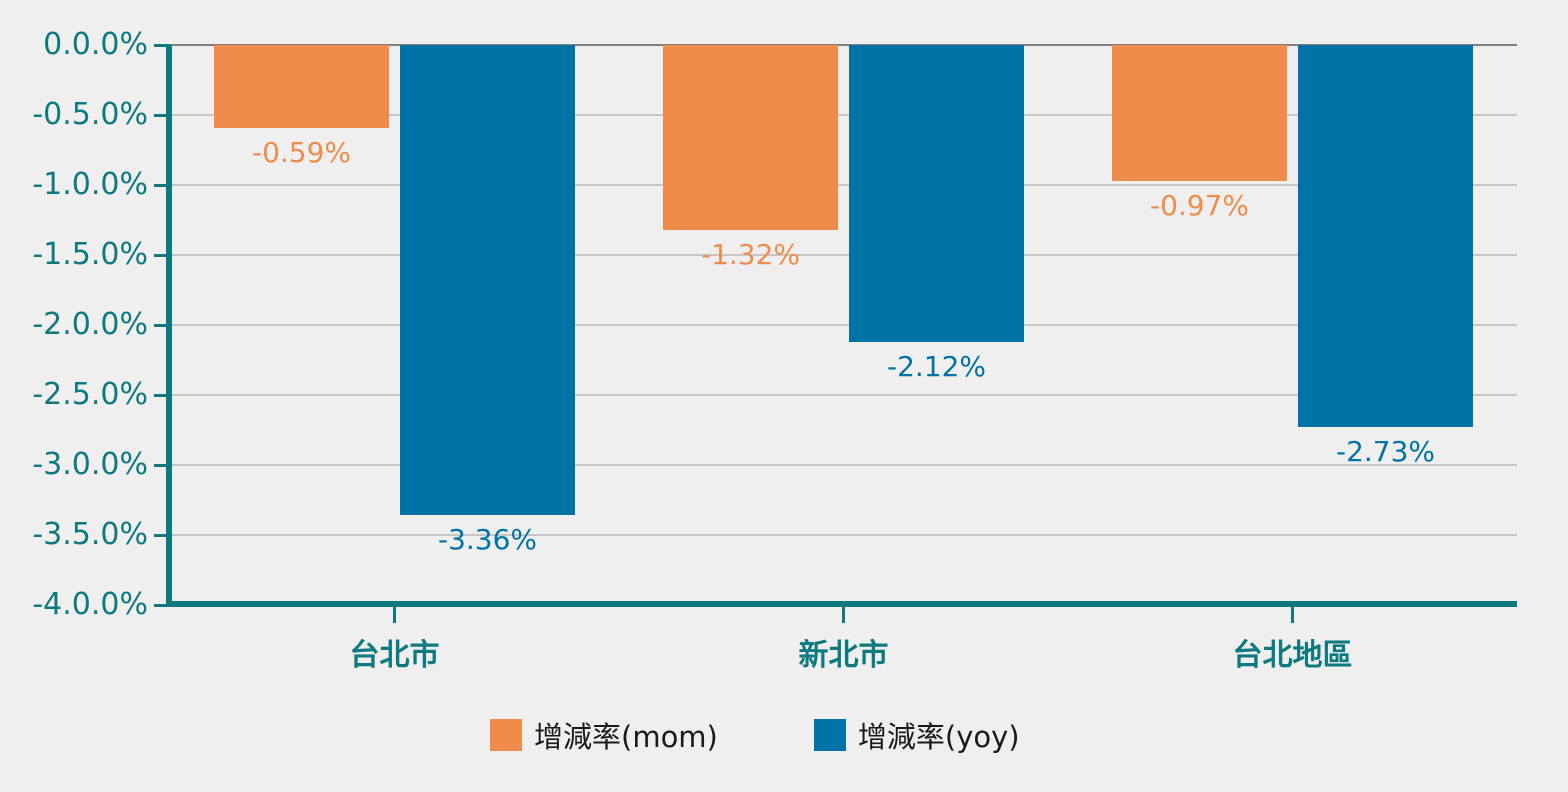 Image resolution: width=1568 pixels, height=792 pixels. Describe the element at coordinates (936, 366) in the screenshot. I see `bar-value-label: -2.12%` at that location.